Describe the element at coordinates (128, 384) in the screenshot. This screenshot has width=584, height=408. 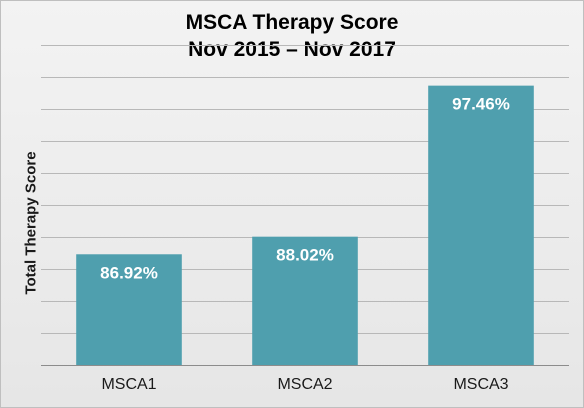
I see `x-tick-label: MSCA1` at that location.